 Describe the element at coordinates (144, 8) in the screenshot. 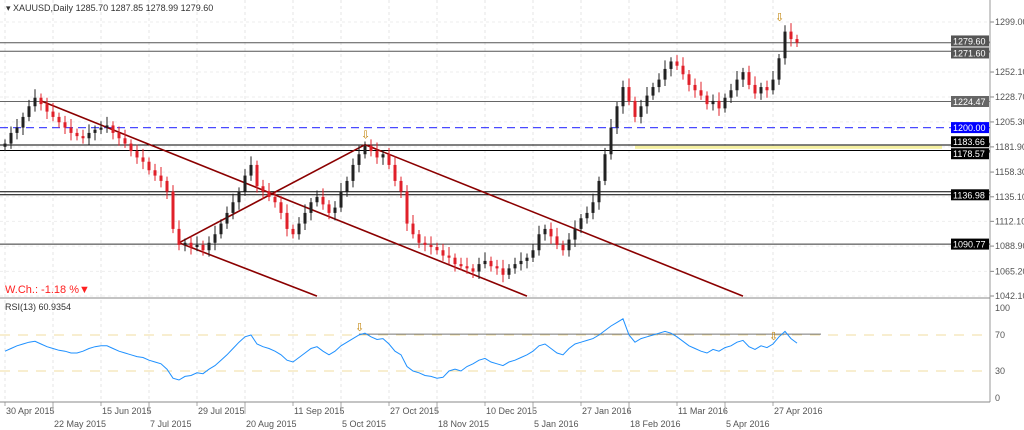

I see `ohlc-readout: 1285.70 1287.85 1278.99 1279.60` at that location.